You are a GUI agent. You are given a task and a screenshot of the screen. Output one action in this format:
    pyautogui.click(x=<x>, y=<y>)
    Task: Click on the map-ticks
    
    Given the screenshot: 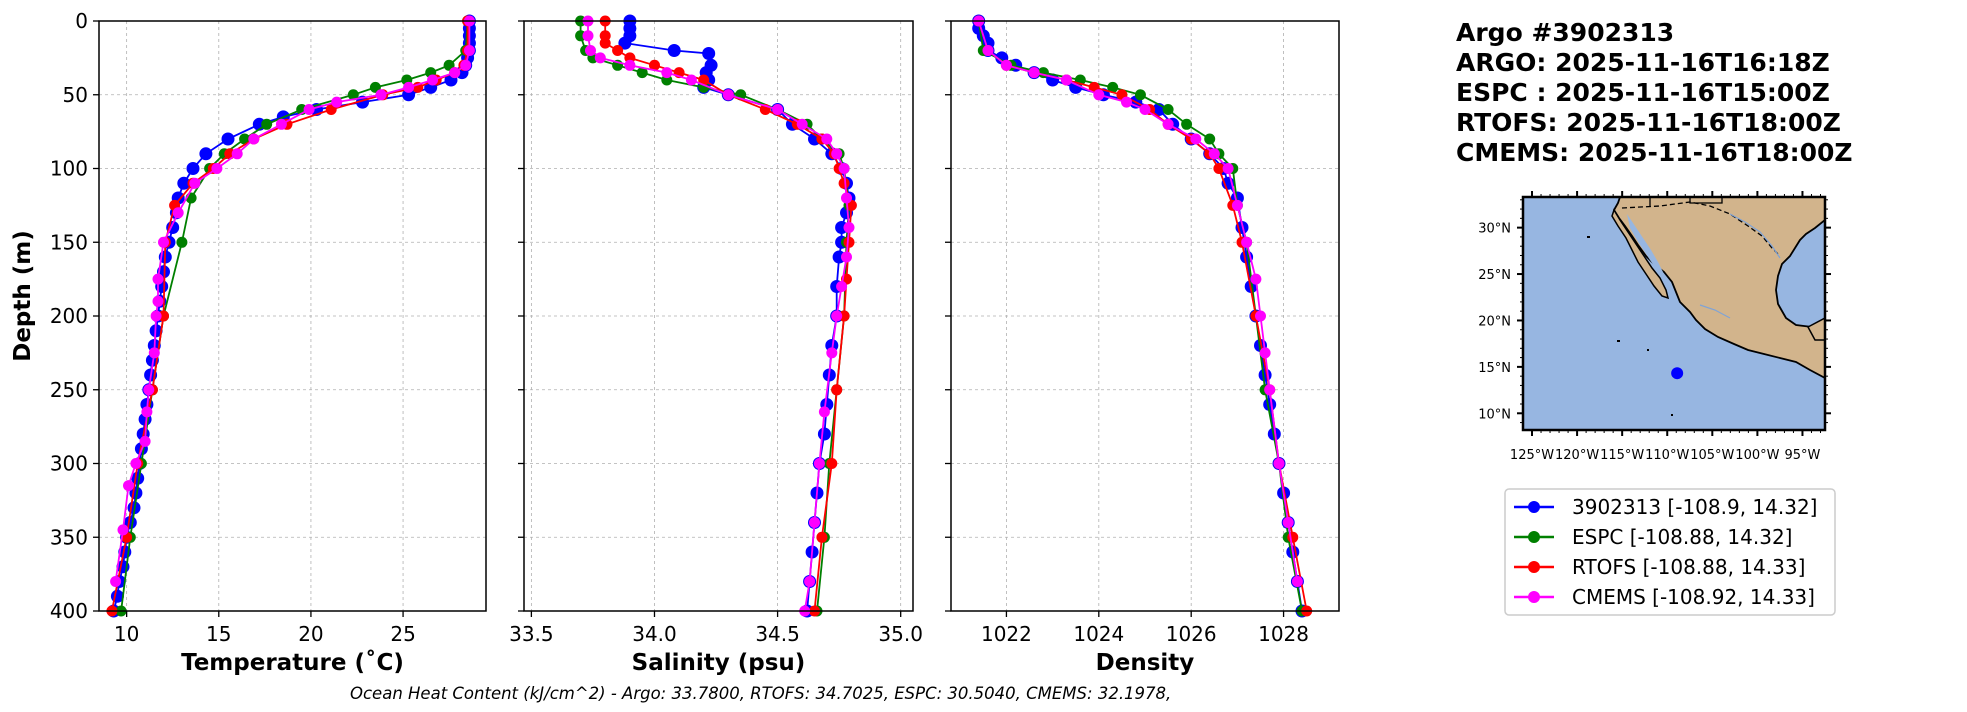 What is the action you would take?
    pyautogui.click(x=1674, y=313)
    